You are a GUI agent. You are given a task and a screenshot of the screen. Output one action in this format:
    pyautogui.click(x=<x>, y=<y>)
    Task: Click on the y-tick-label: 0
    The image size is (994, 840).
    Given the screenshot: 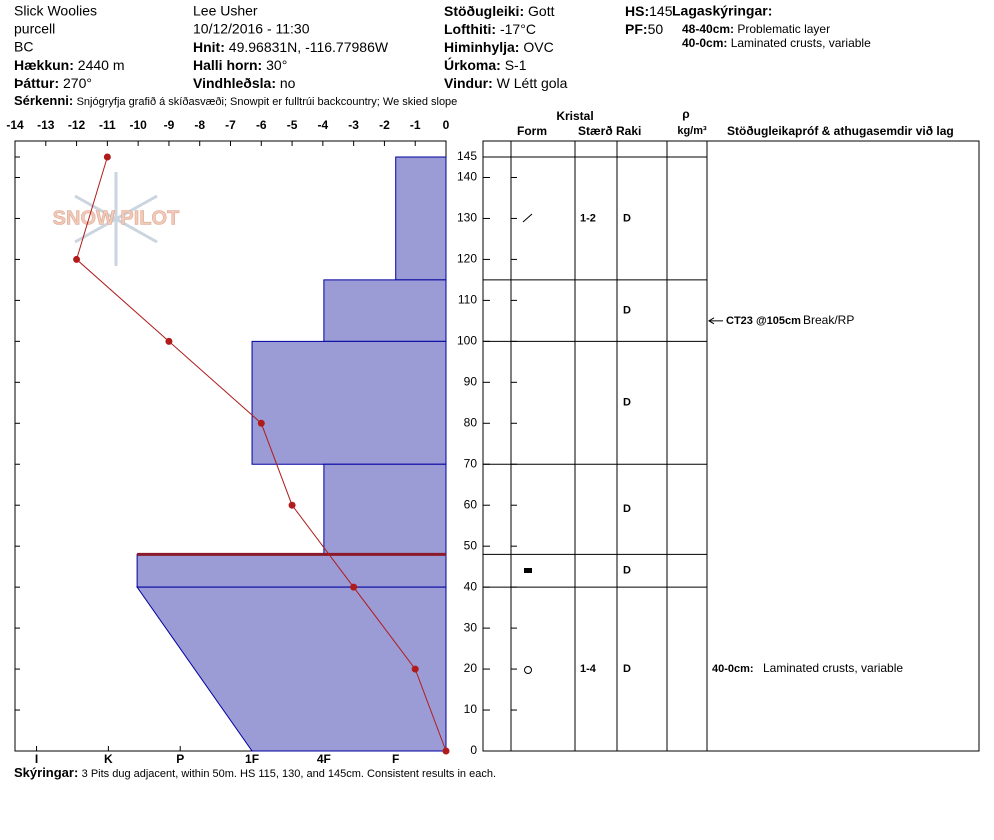 What is the action you would take?
    pyautogui.click(x=473, y=750)
    